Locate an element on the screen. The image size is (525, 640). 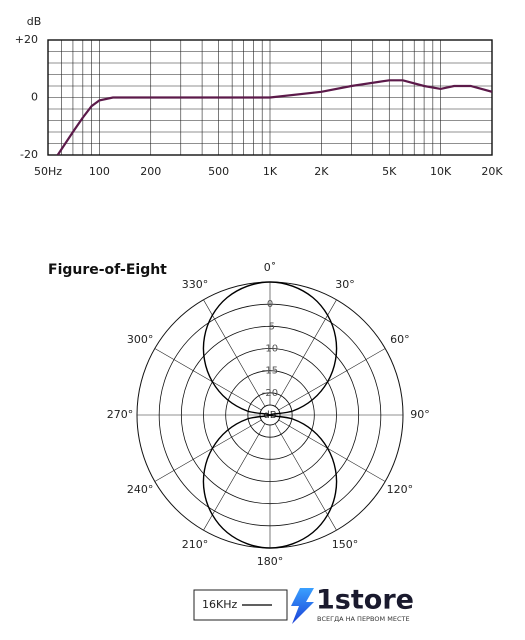
angle-label: 30° is located at coordinates (345, 284).